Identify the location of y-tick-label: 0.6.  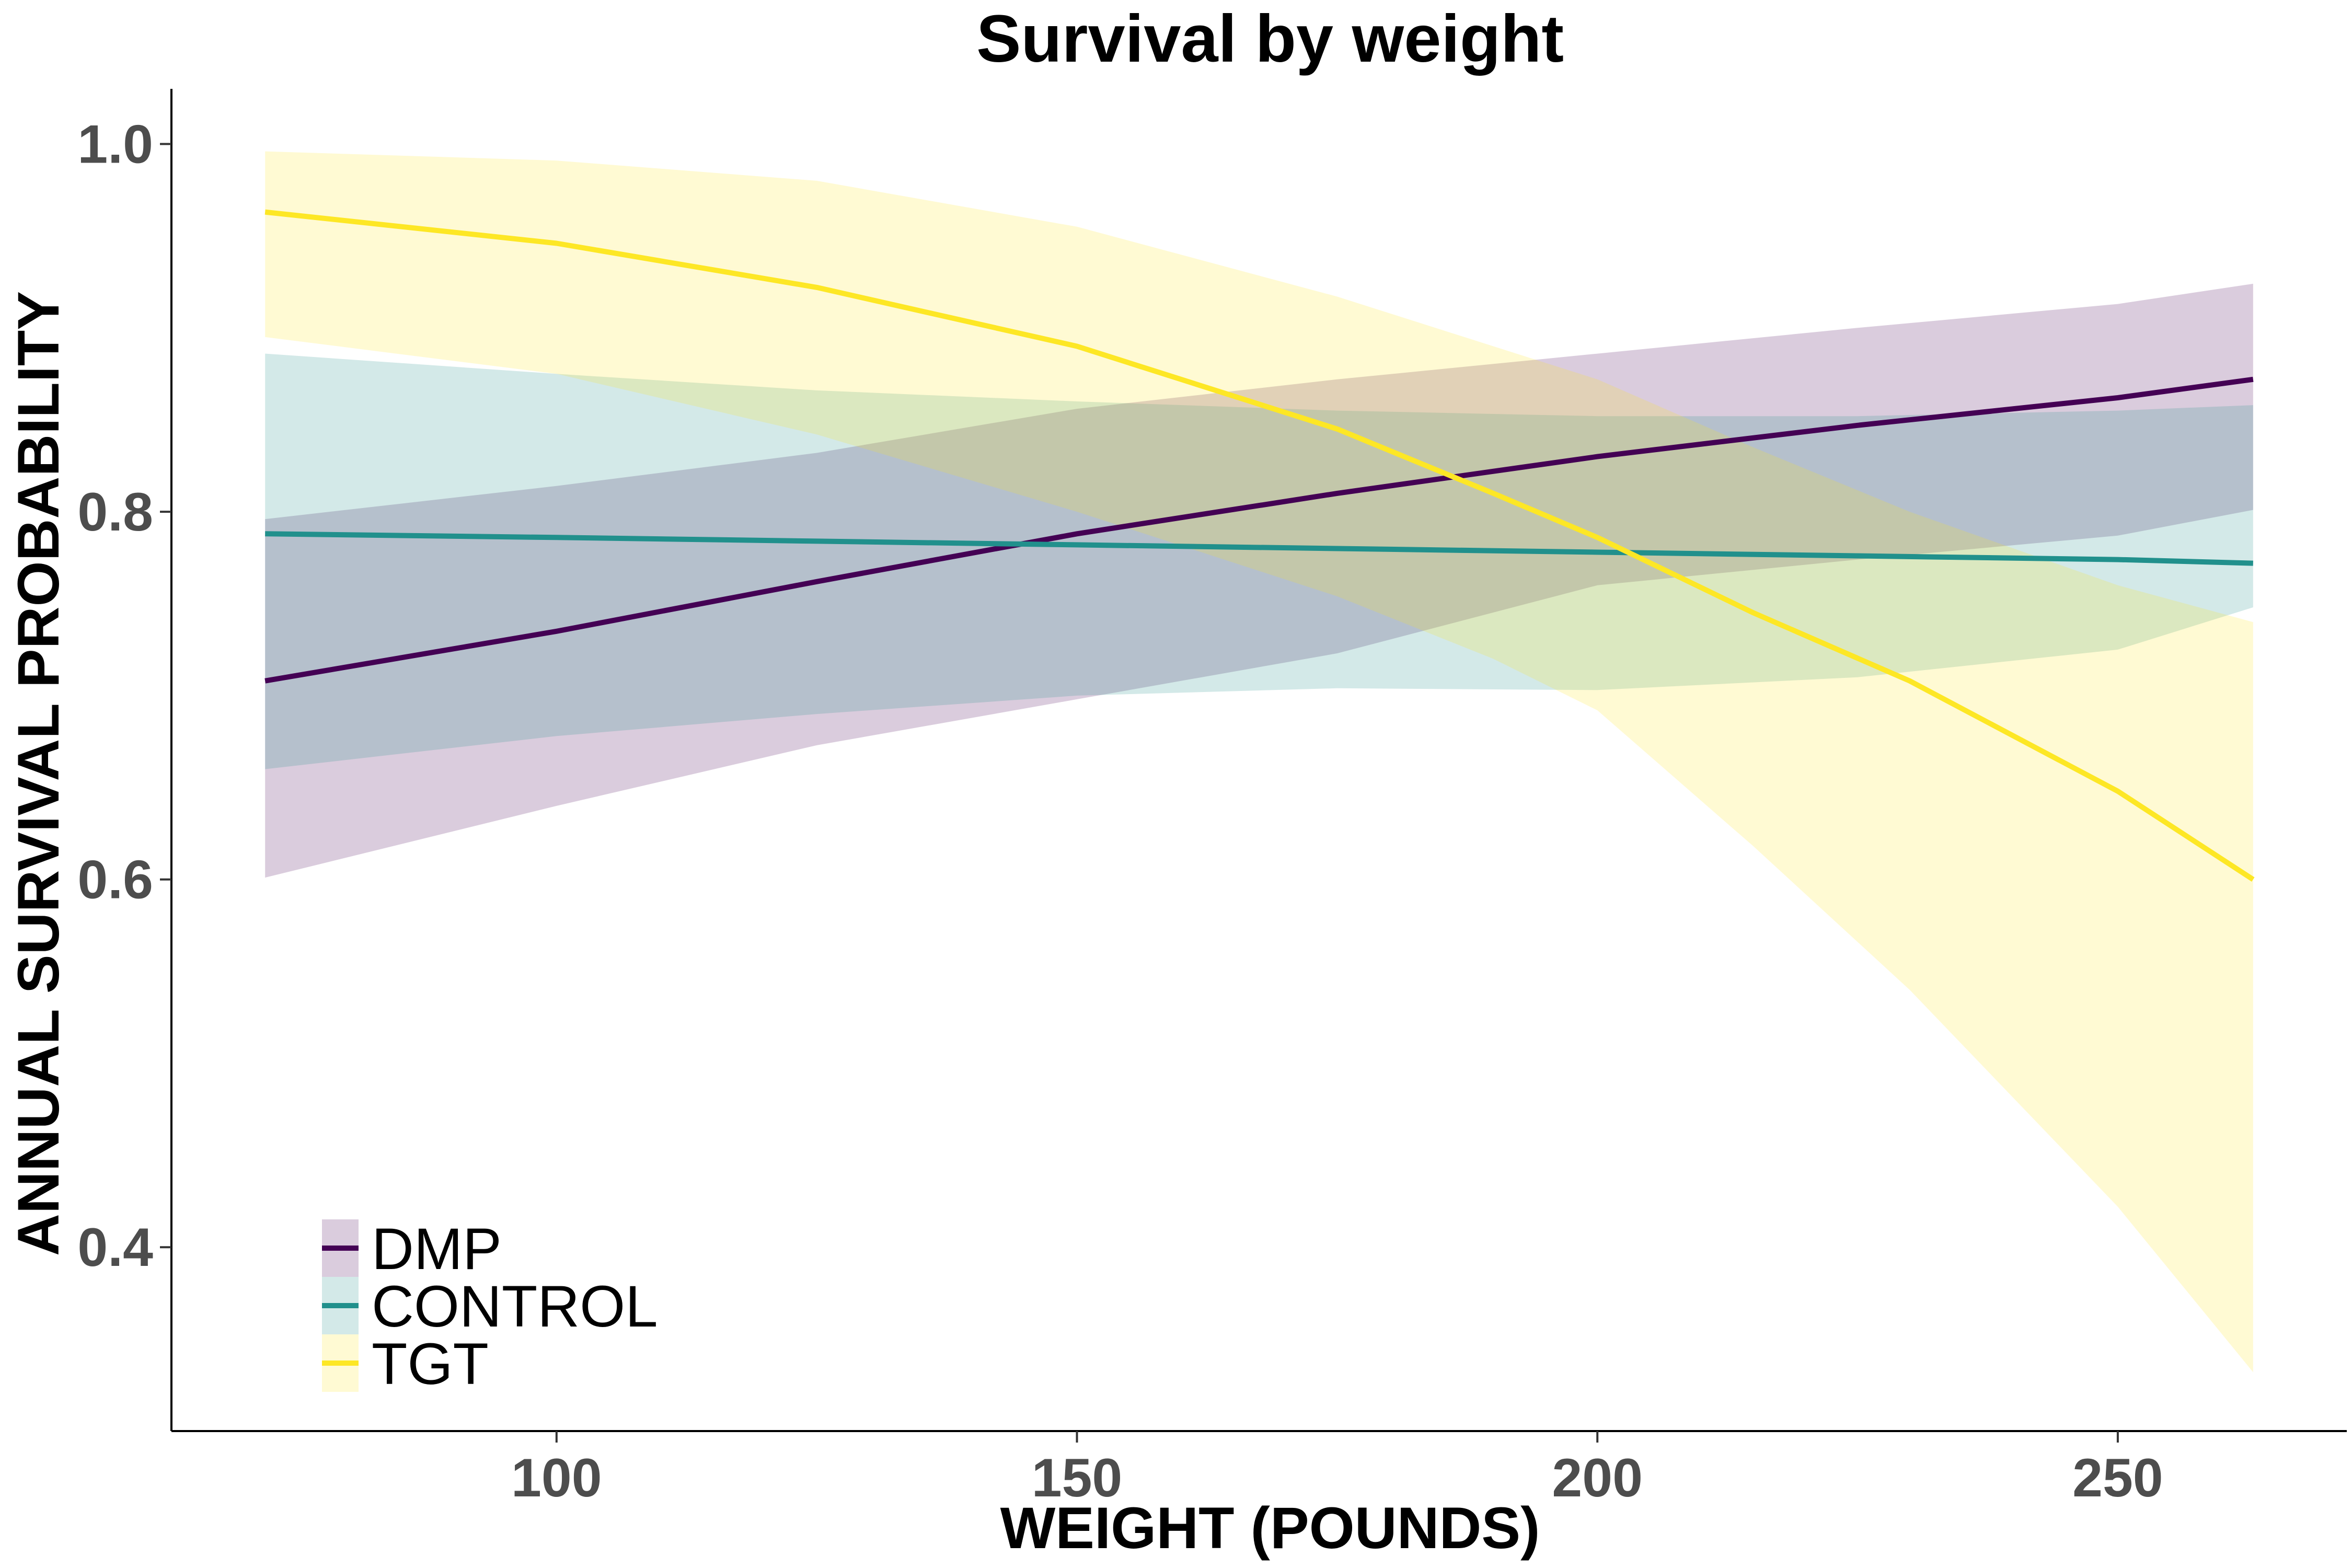
(115, 880).